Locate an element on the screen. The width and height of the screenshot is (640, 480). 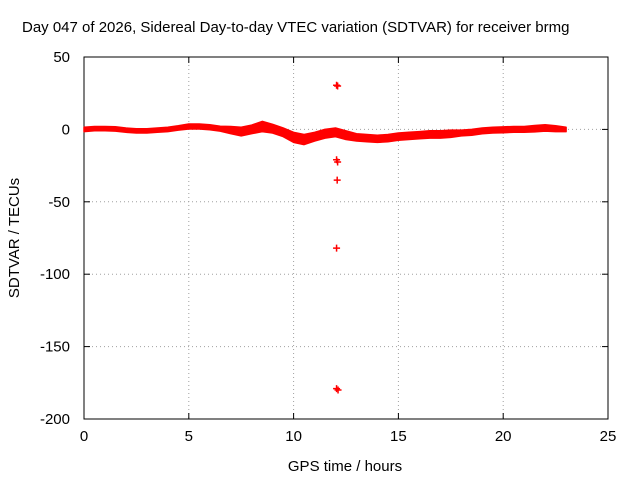
y-tick-label: 50 is located at coordinates (61, 57).